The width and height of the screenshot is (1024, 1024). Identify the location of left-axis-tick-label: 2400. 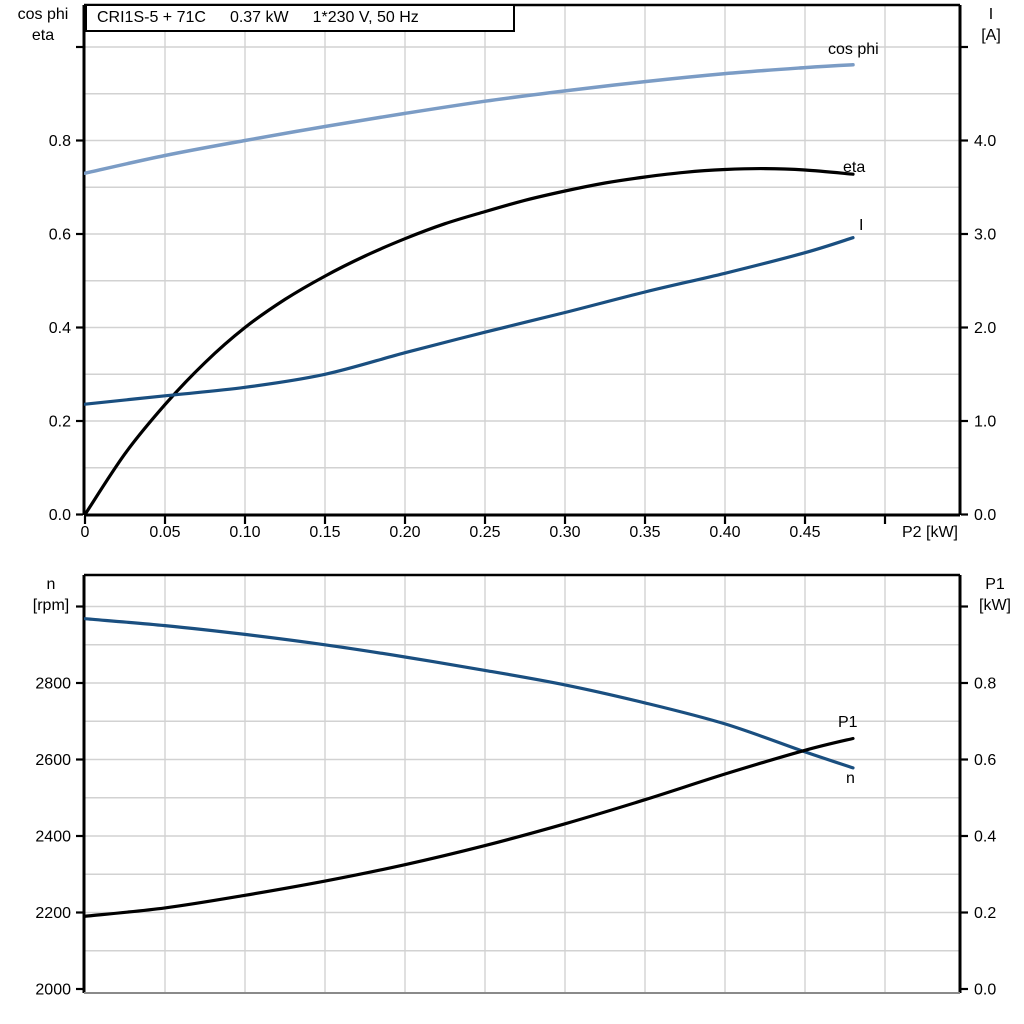
(53, 837).